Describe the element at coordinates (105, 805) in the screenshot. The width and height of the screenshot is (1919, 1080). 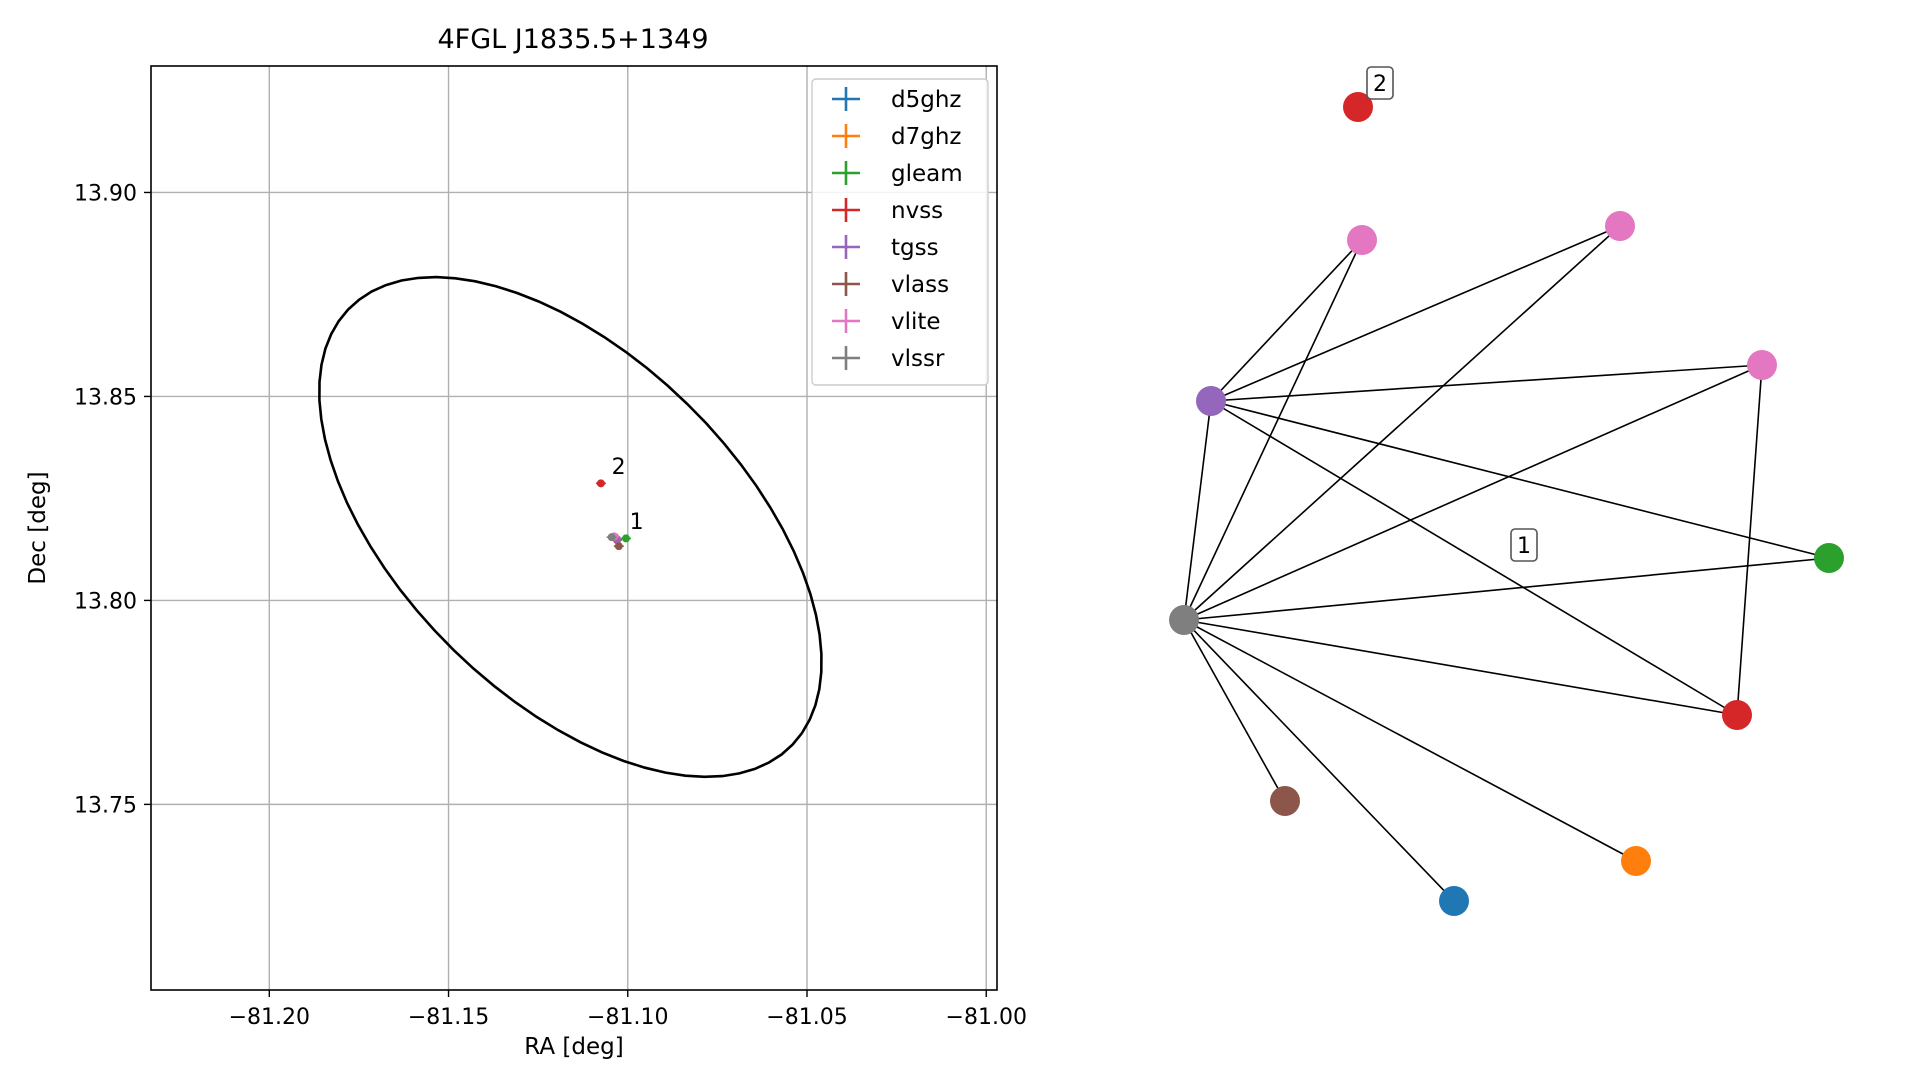
I see `y-tick-label: 13.75` at that location.